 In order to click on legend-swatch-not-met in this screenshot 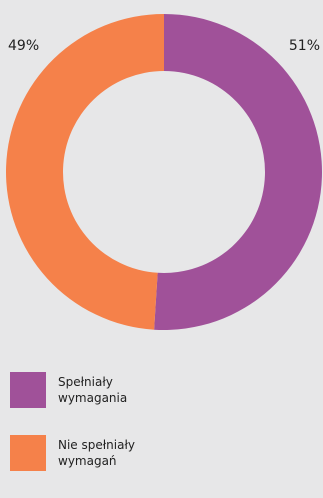, I will do `click(28, 453)`.